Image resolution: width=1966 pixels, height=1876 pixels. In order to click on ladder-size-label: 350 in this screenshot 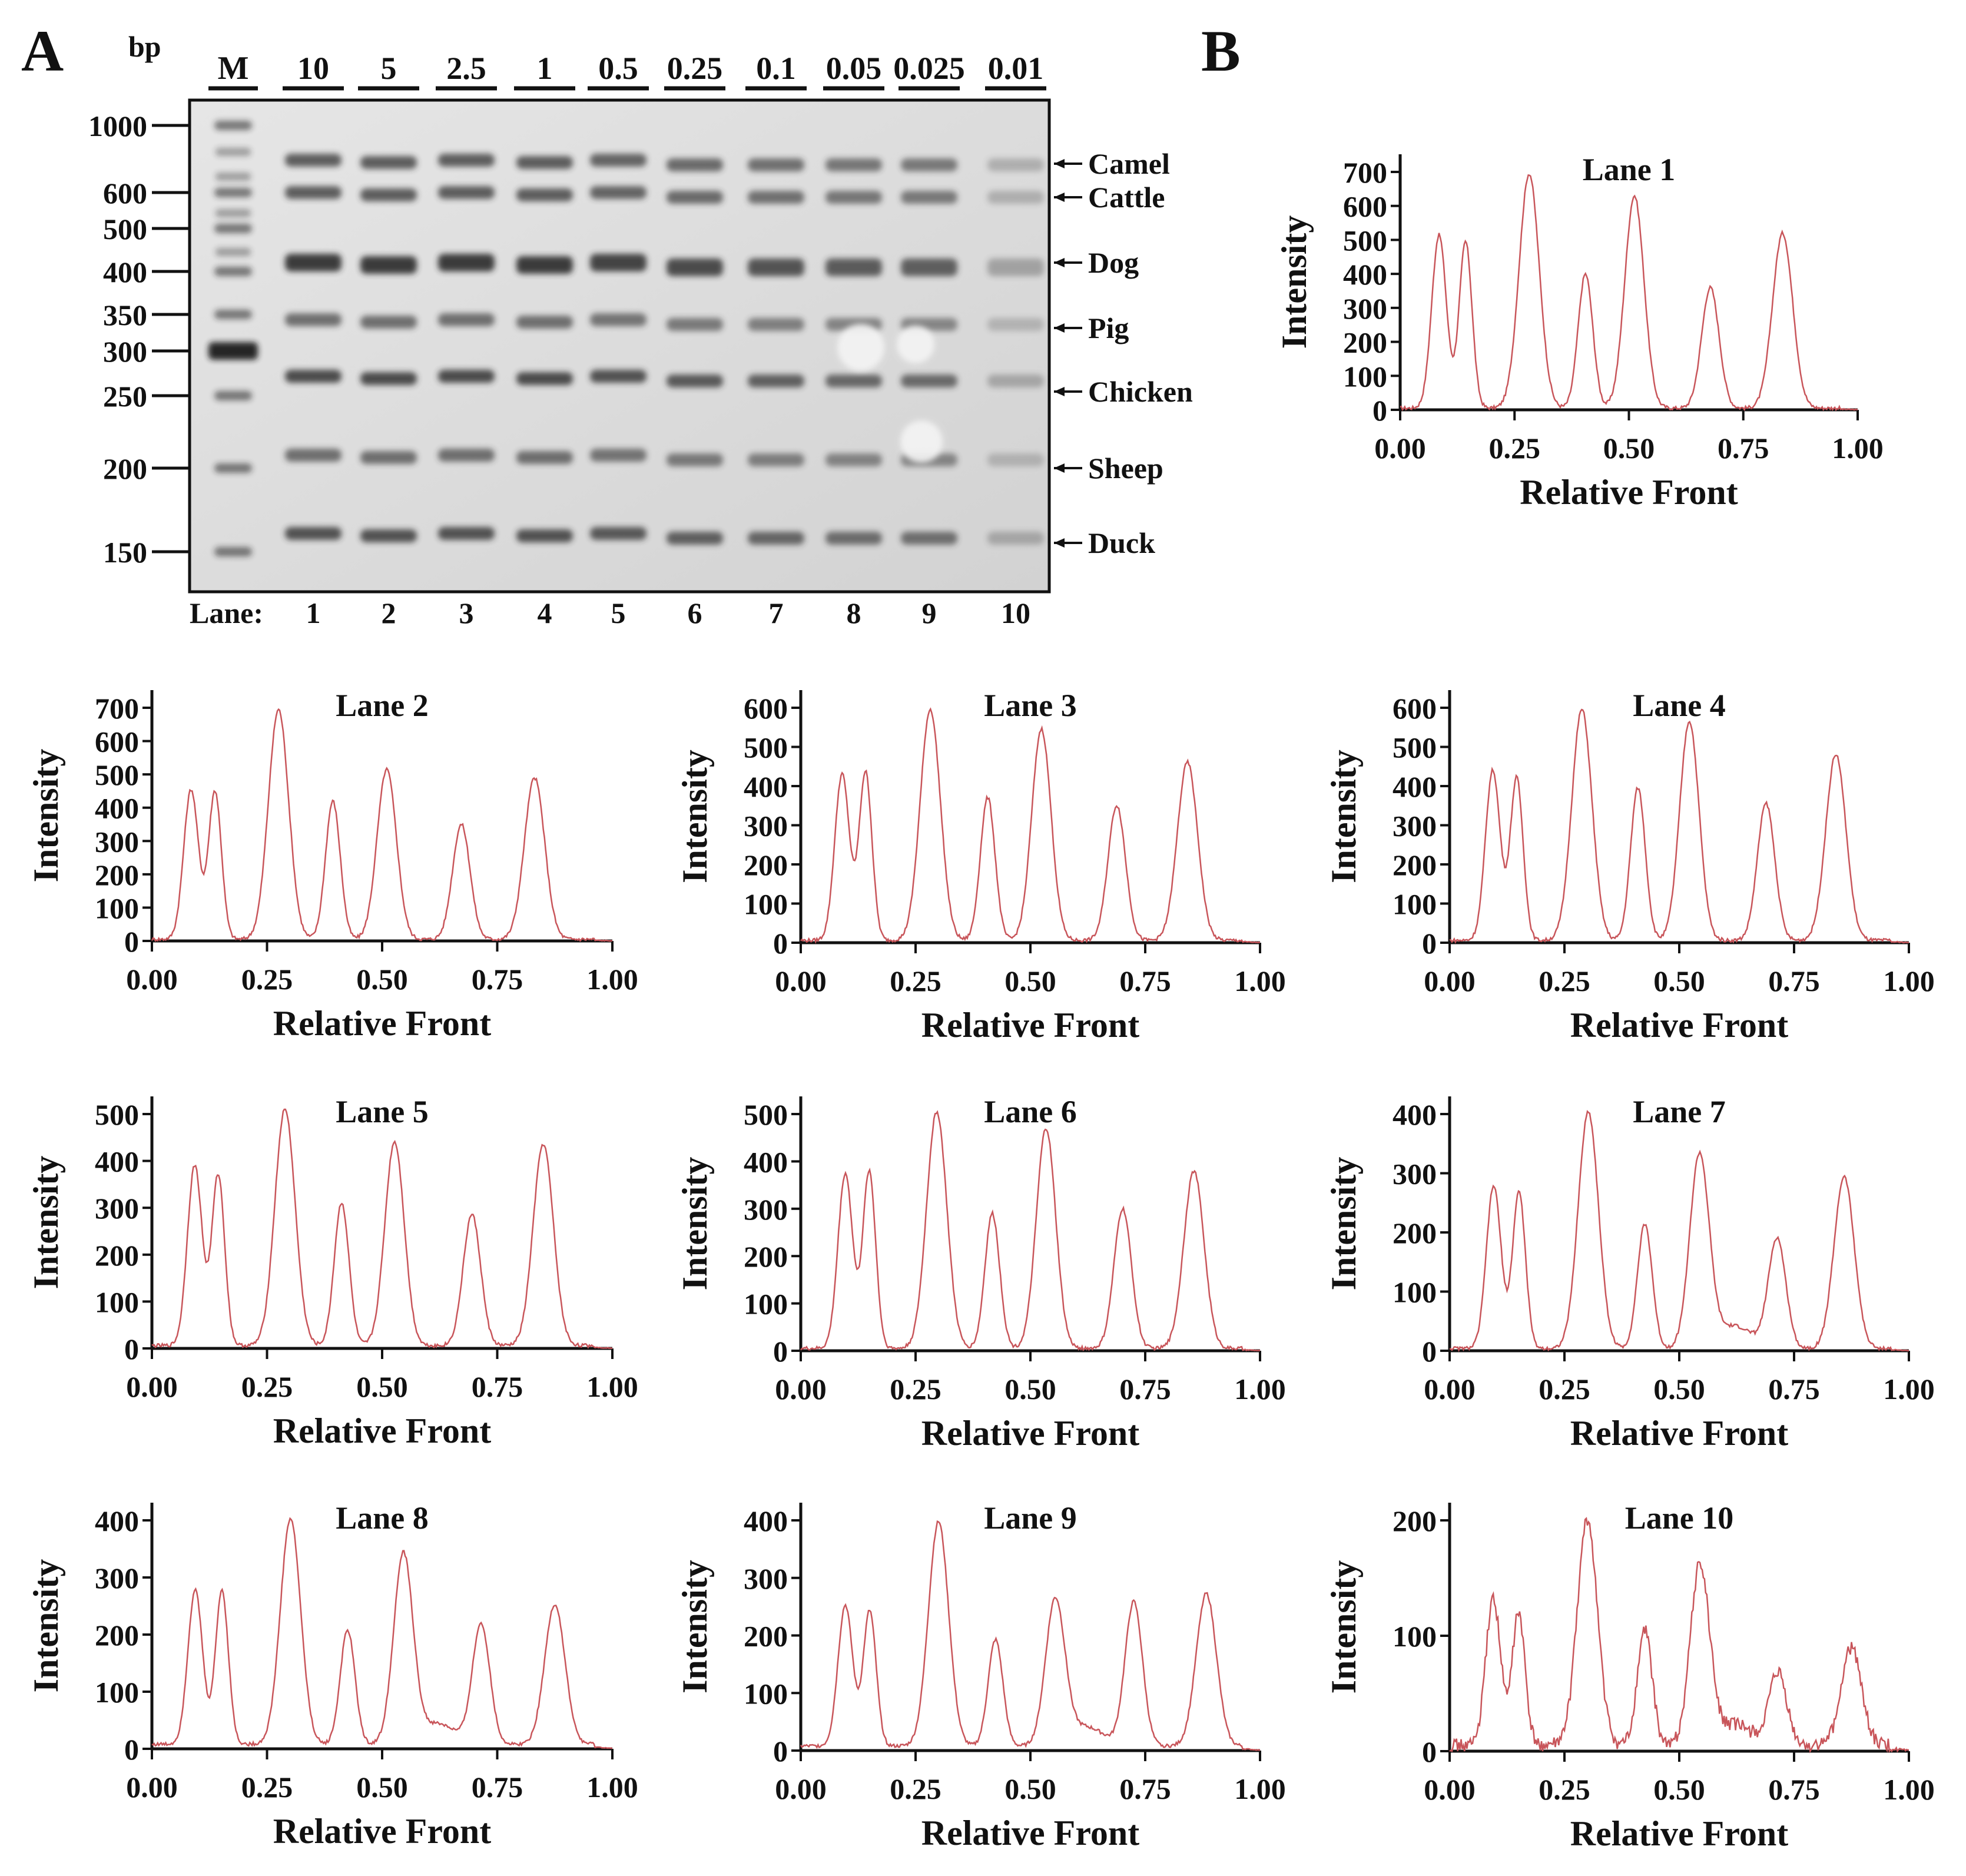, I will do `click(125, 316)`.